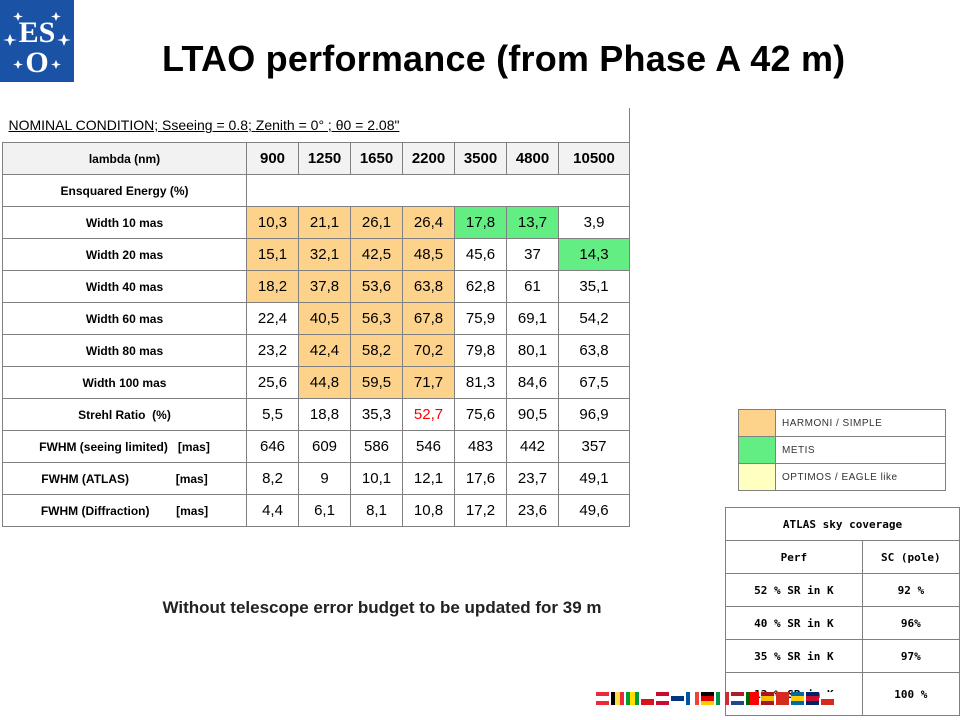 Image resolution: width=960 pixels, height=720 pixels. Describe the element at coordinates (480, 510) in the screenshot. I see `table-cell: 17,2` at that location.